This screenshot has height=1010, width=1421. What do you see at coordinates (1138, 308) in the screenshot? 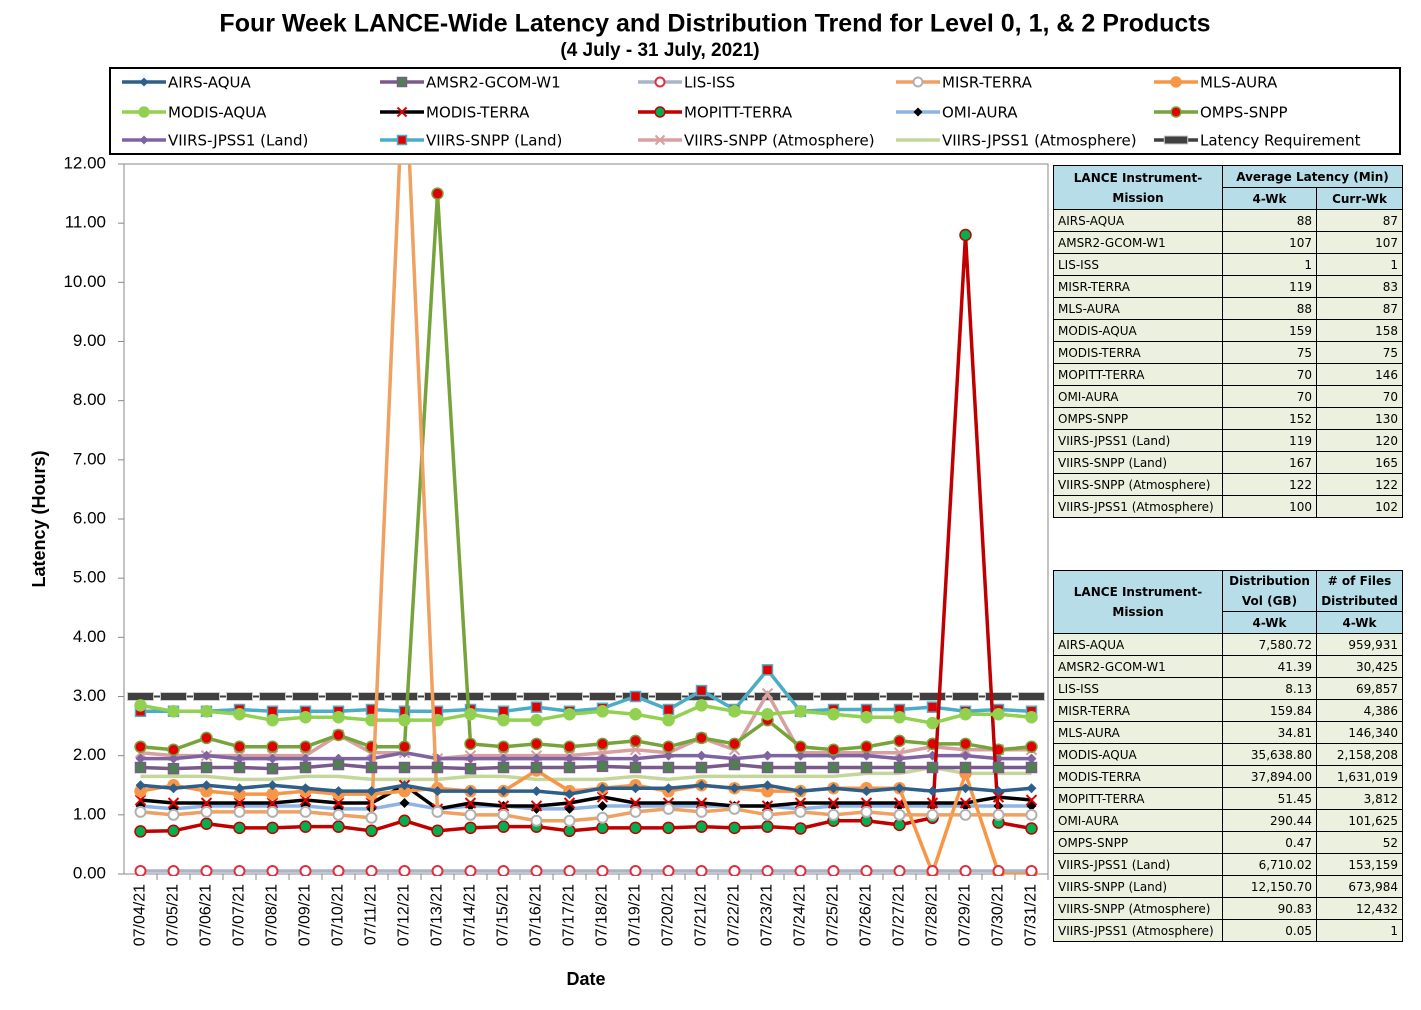
I see `table-cell: MLS-AURA` at bounding box center [1138, 308].